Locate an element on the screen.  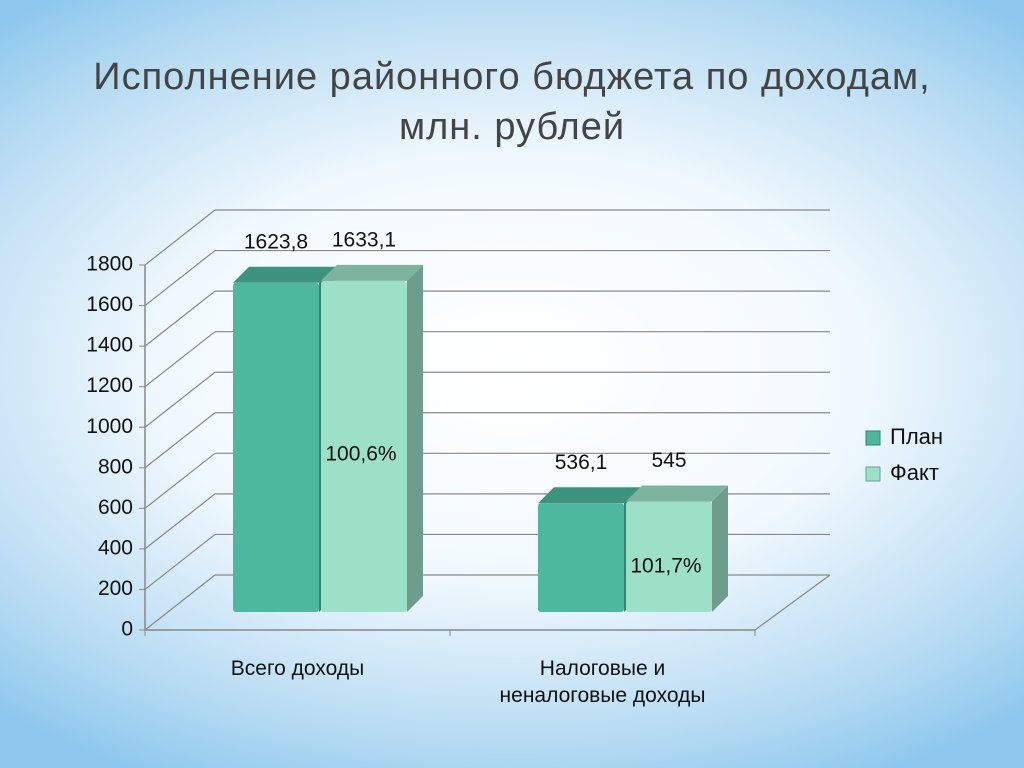
legend-label: План is located at coordinates (916, 436).